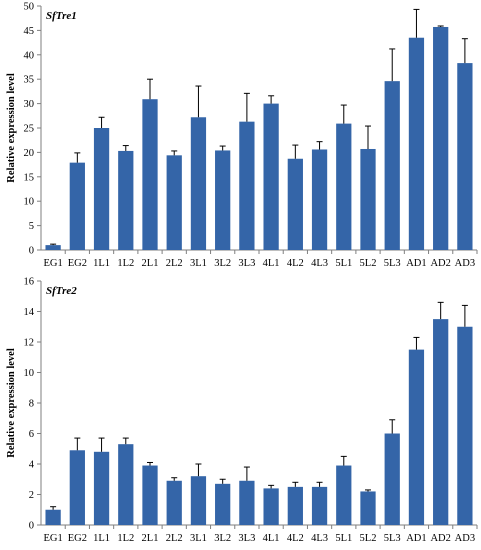  I want to click on y-tick-label: 50, so click(29, 7).